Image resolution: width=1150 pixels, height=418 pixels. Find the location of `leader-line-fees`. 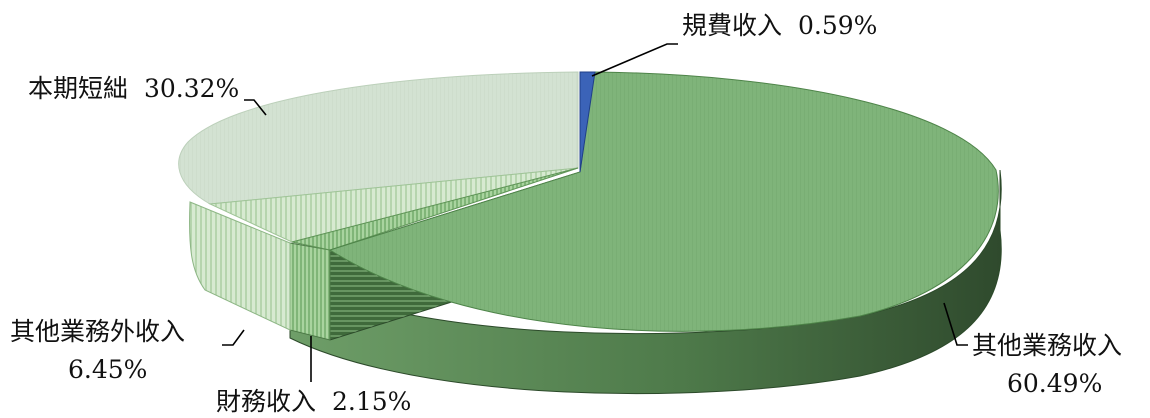

leader-line-fees is located at coordinates (634, 60).